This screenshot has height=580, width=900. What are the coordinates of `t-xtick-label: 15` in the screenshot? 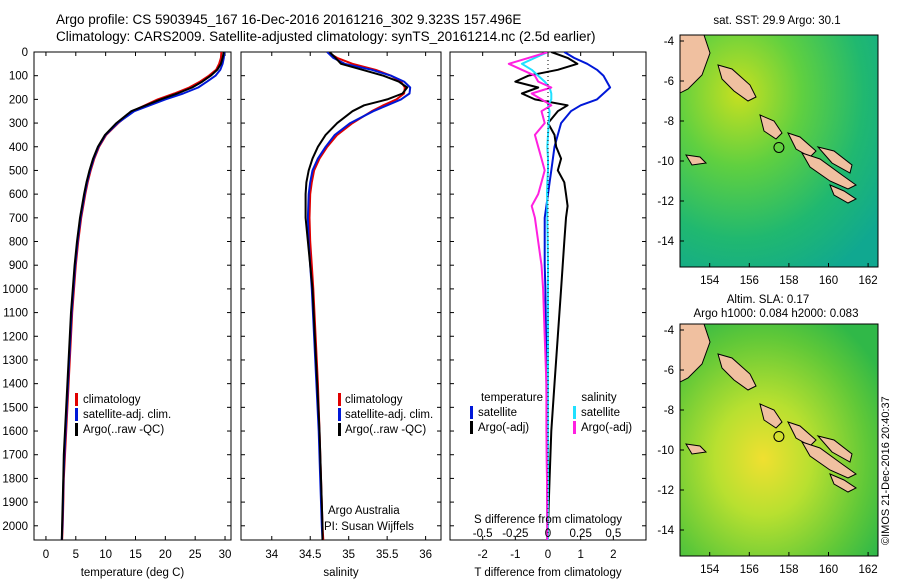 It's located at (135, 555).